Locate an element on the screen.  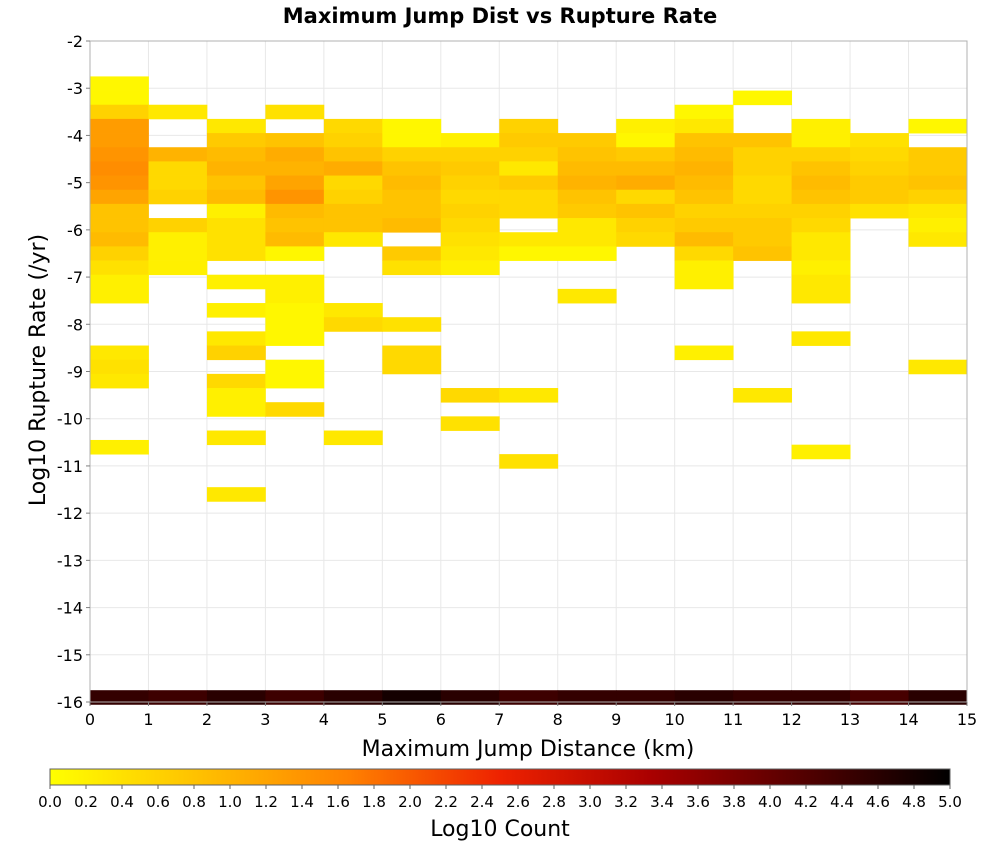
x-tick-label: 15 is located at coordinates (967, 719).